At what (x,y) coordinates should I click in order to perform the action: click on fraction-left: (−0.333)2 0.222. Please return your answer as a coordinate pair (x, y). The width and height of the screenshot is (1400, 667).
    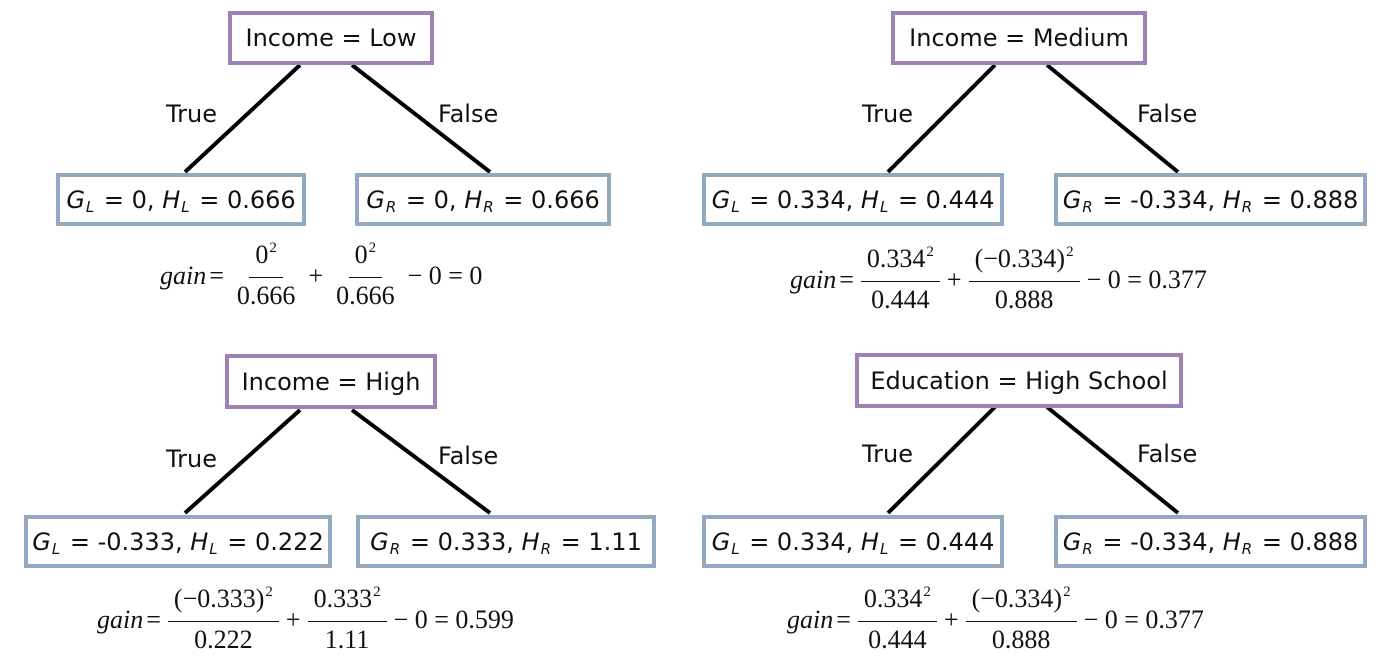
    Looking at the image, I should click on (223, 619).